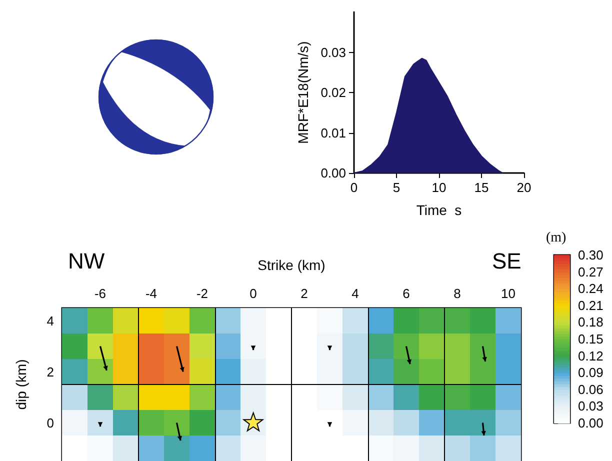 This screenshot has width=612, height=461. What do you see at coordinates (333, 92) in the screenshot?
I see `y-tick-label: 0.02` at bounding box center [333, 92].